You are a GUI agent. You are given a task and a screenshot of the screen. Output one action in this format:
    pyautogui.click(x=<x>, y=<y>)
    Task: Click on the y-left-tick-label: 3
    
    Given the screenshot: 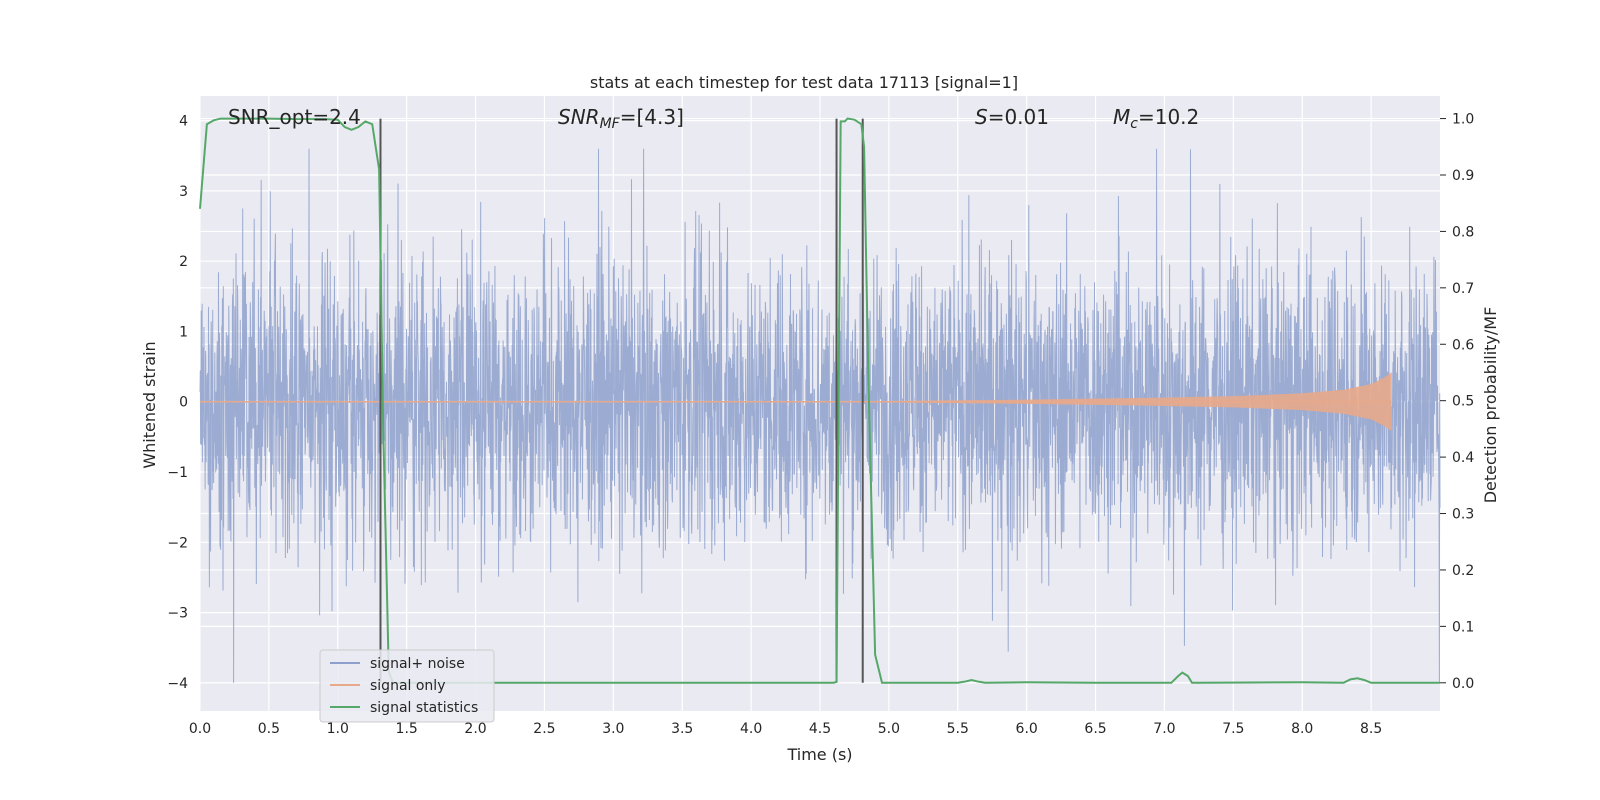 What is the action you would take?
    pyautogui.click(x=183, y=192)
    